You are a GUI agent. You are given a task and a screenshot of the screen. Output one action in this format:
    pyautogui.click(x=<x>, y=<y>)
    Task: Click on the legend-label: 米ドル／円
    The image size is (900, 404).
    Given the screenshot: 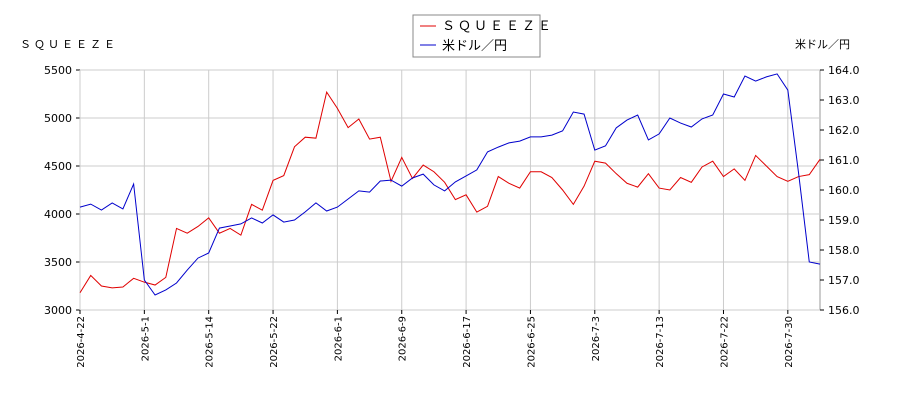 What is the action you would take?
    pyautogui.click(x=474, y=46)
    